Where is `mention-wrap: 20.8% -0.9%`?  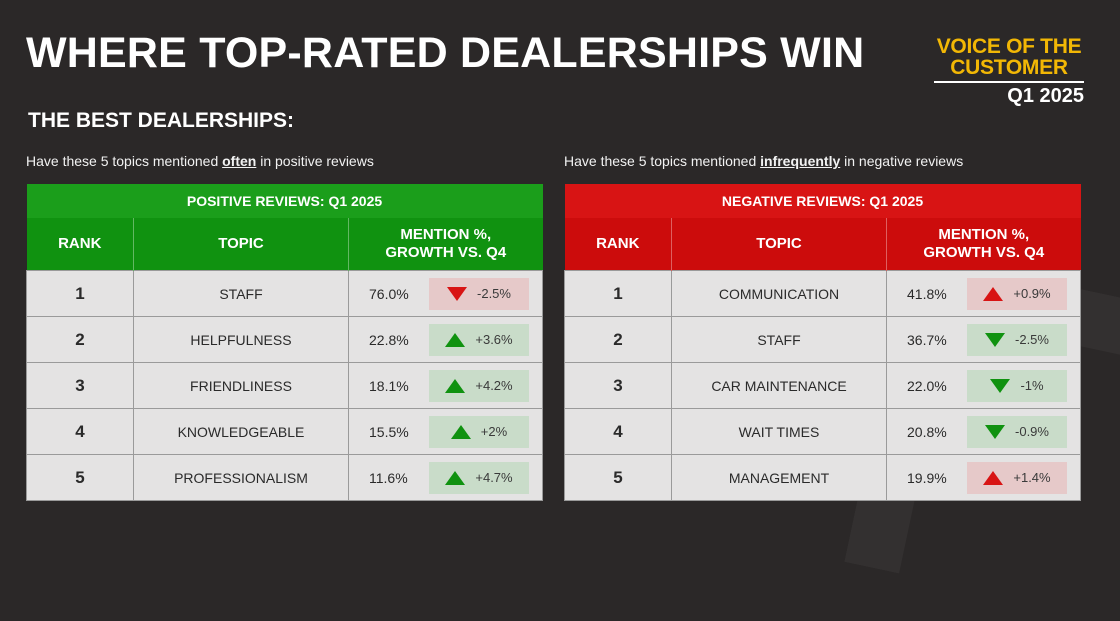
mention-wrap: 20.8% -0.9% is located at coordinates (983, 431).